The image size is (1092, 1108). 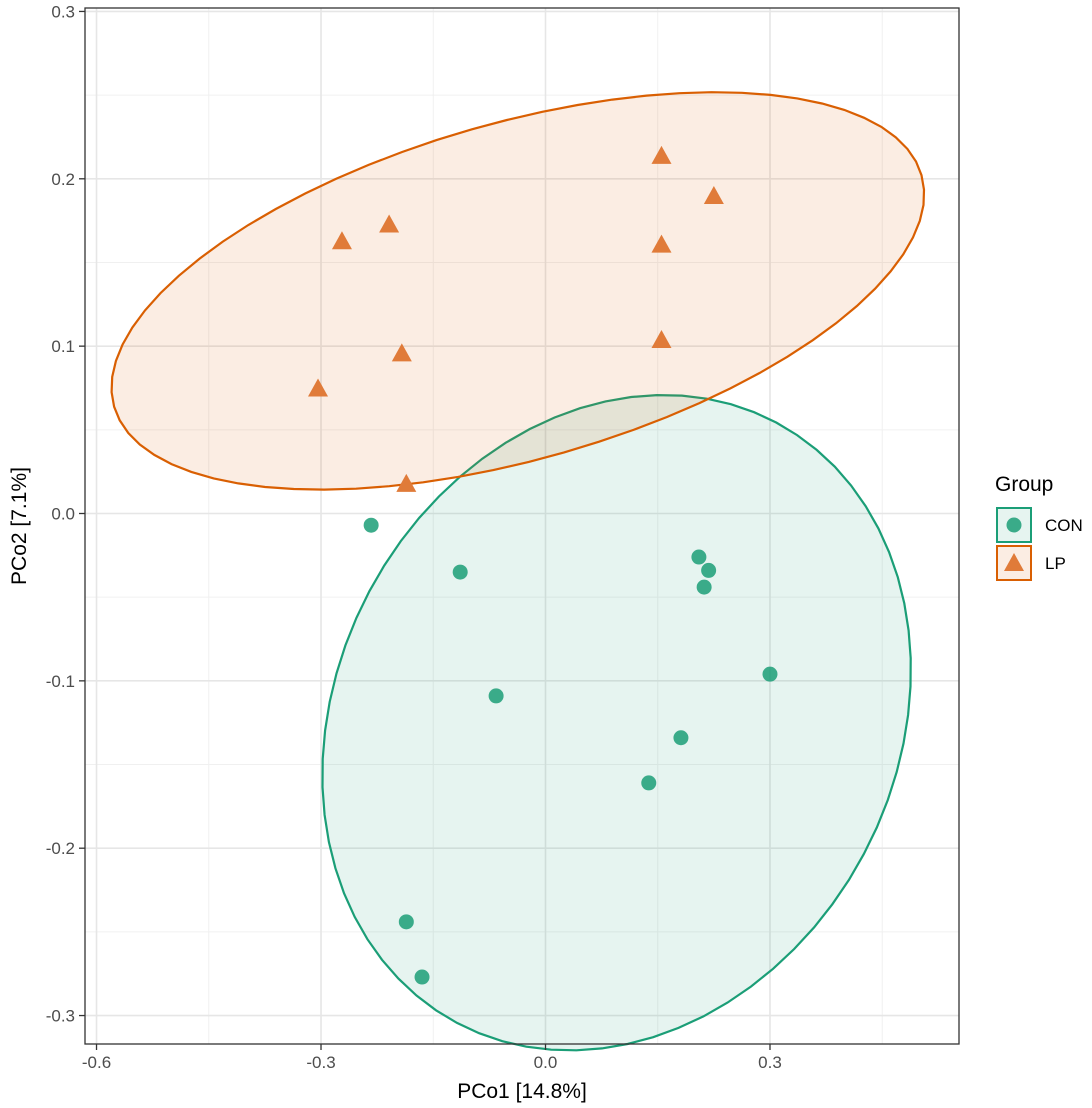 What do you see at coordinates (546, 1062) in the screenshot?
I see `x-tick-label: 0.0` at bounding box center [546, 1062].